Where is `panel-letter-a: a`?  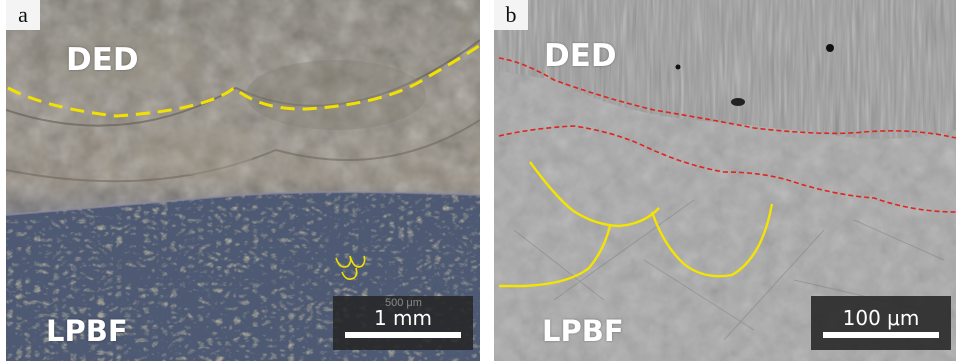 panel-letter-a: a is located at coordinates (23, 15).